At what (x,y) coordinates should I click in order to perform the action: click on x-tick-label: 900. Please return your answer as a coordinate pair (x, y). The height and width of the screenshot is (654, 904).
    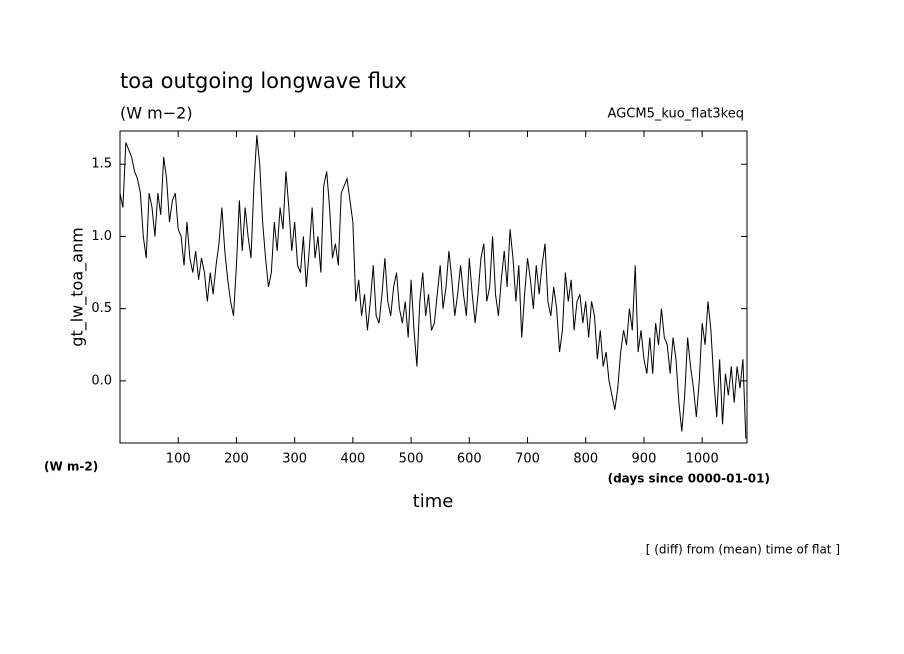
    Looking at the image, I should click on (644, 459).